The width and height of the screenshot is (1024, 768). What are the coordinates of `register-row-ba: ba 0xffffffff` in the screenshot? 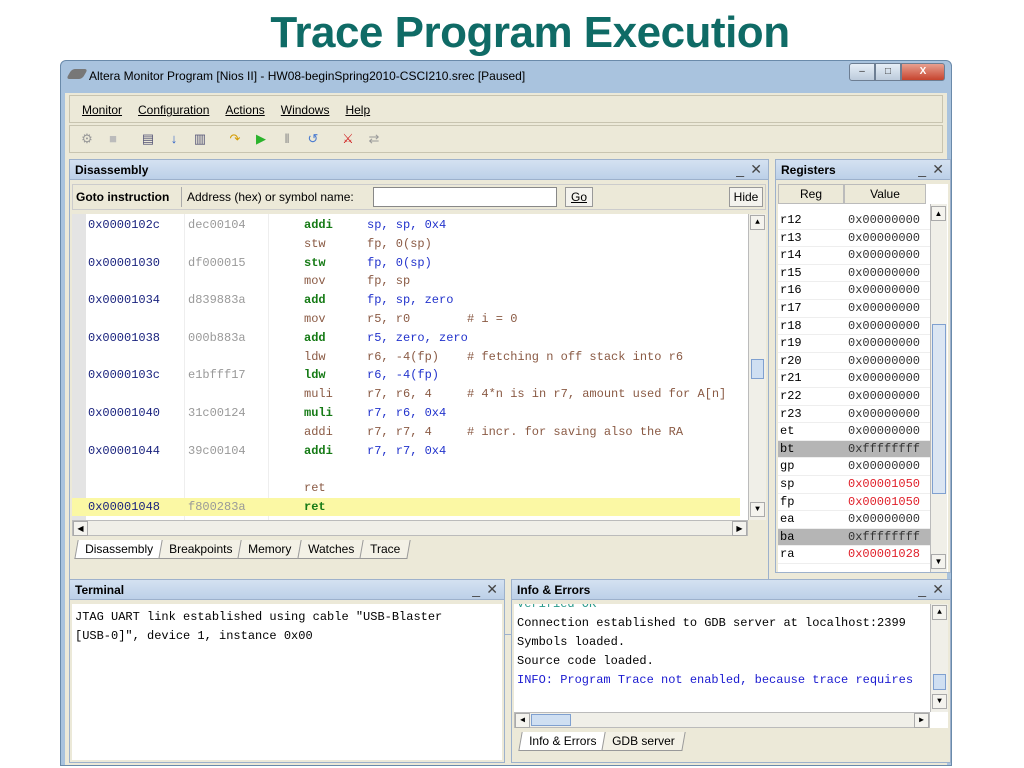 It's located at (854, 537).